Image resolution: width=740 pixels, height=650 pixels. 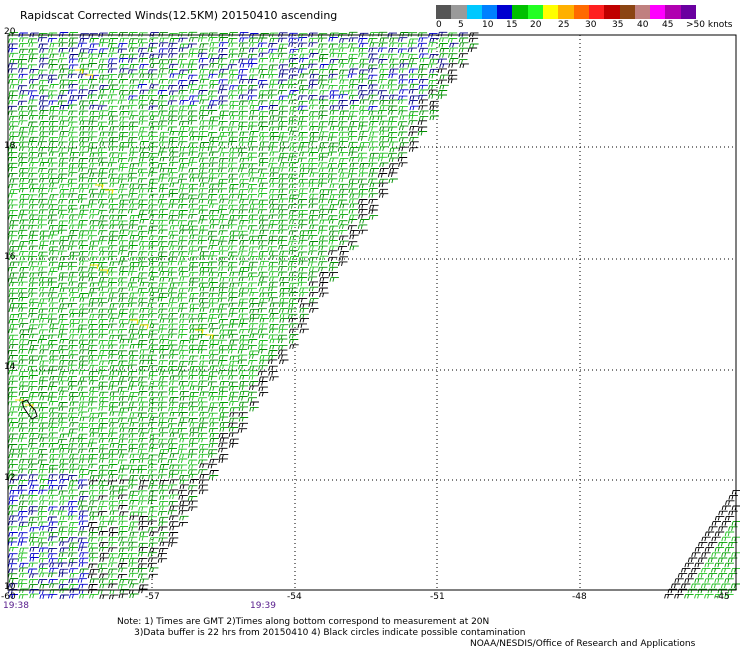 What do you see at coordinates (437, 597) in the screenshot?
I see `lon-label-51: -51` at bounding box center [437, 597].